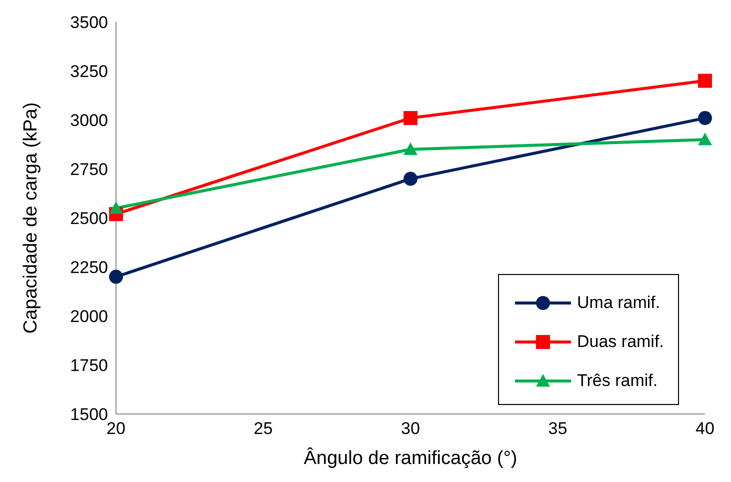 This screenshot has width=731, height=482. I want to click on y-tick-label: 2250, so click(89, 268).